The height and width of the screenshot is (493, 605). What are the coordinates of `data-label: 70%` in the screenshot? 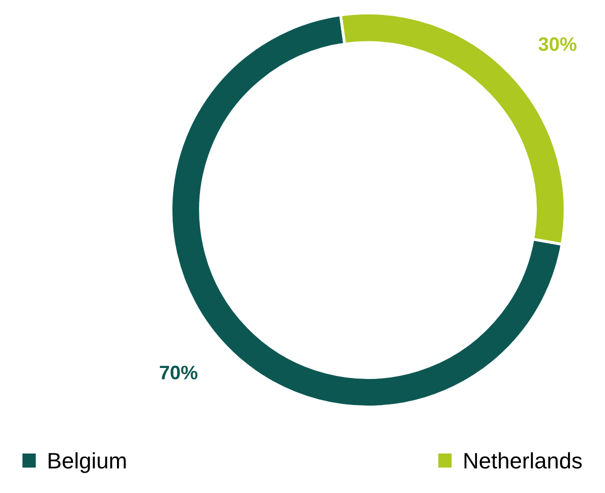 It's located at (179, 373).